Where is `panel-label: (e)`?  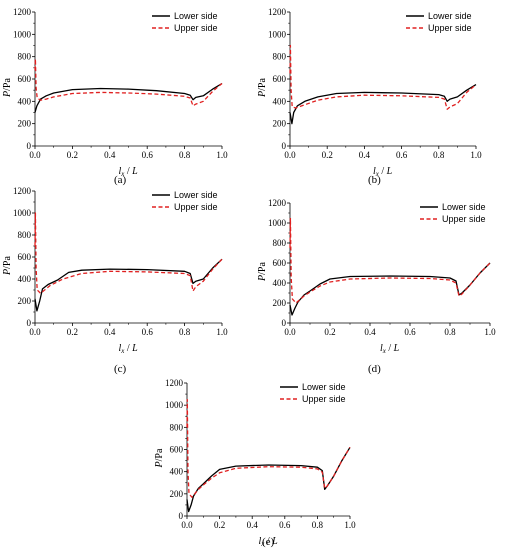
panel-label: (e) is located at coordinates (268, 542).